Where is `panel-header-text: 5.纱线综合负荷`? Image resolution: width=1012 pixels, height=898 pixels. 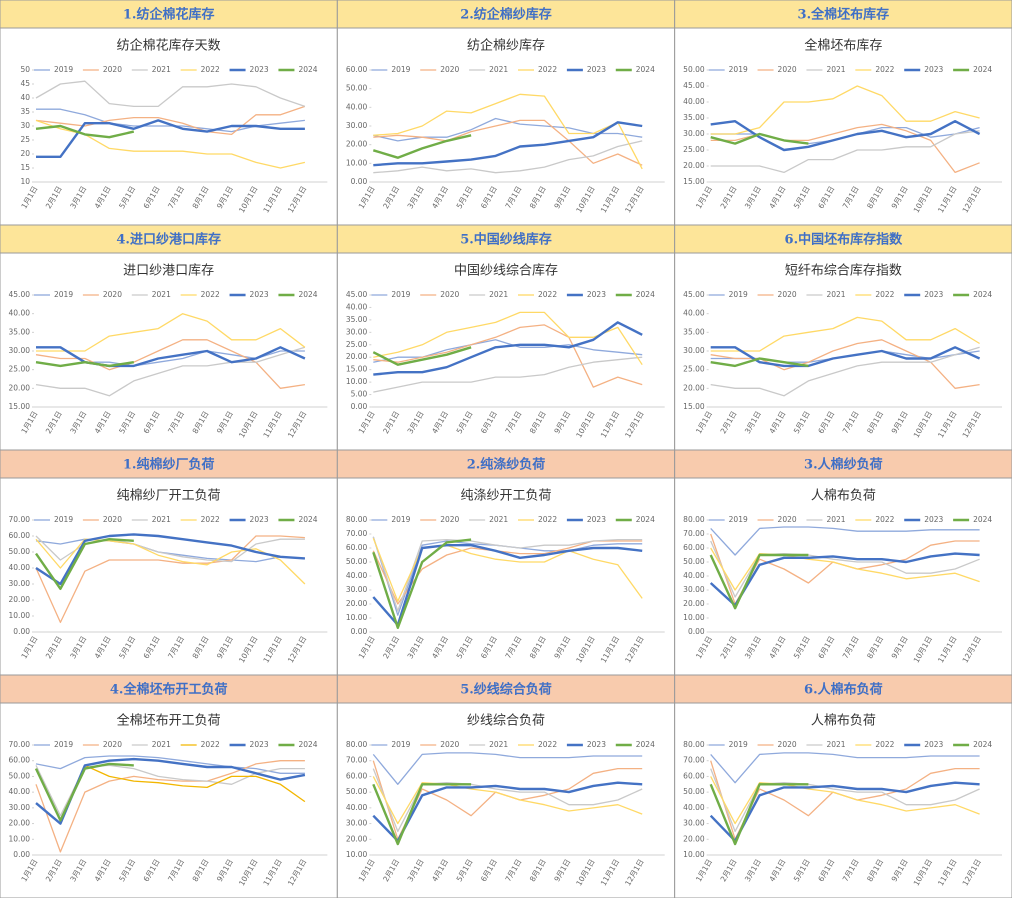
panel-header-text: 5.纱线综合负荷 is located at coordinates (506, 690).